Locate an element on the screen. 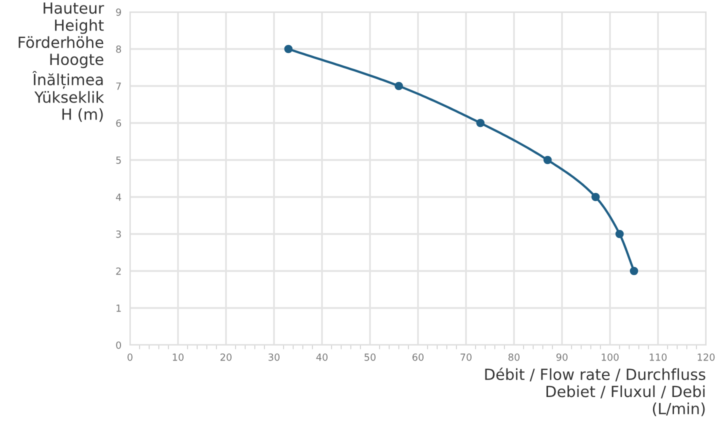  x-tick-label: 0 is located at coordinates (130, 357).